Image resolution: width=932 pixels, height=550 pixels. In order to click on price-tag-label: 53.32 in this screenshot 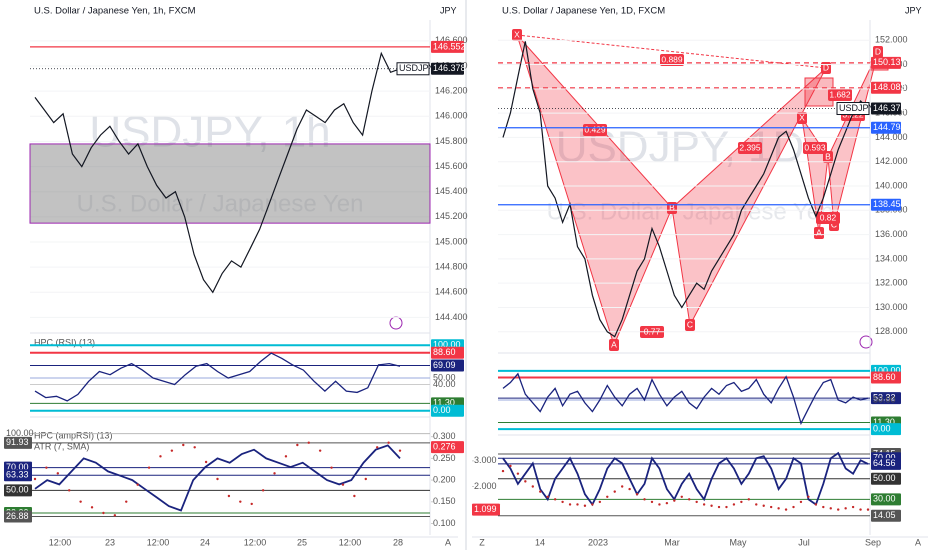, I will do `click(884, 397)`.